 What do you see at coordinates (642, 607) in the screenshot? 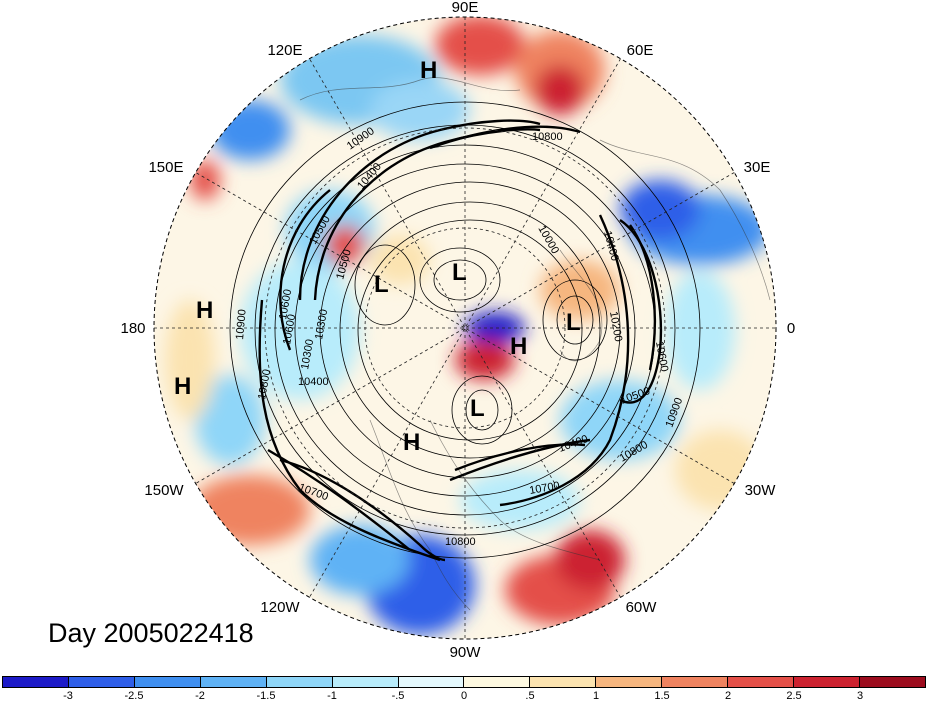
I see `lon-label: 60W` at bounding box center [642, 607].